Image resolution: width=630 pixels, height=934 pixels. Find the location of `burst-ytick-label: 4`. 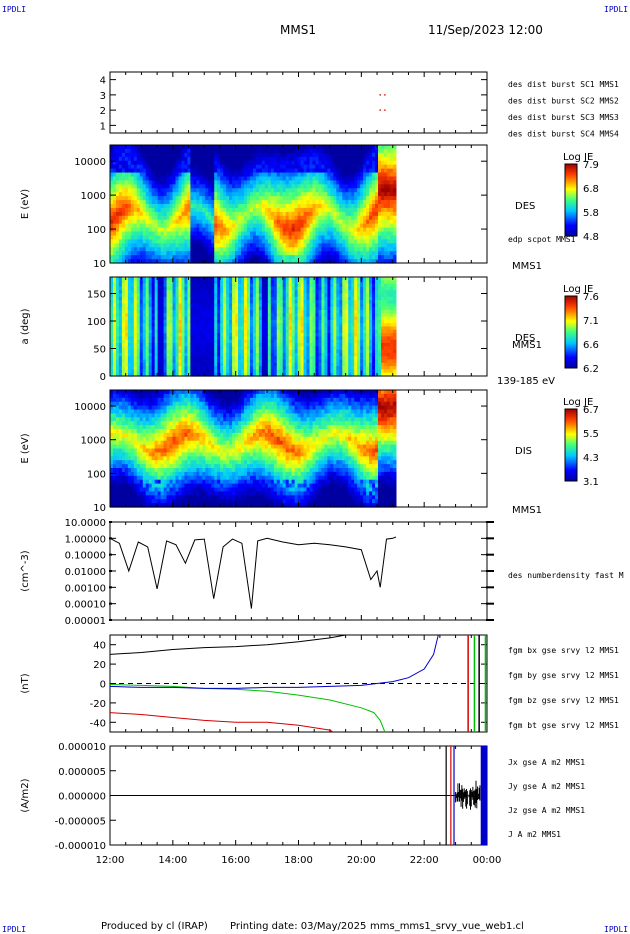

burst-ytick-label: 4 is located at coordinates (103, 81).